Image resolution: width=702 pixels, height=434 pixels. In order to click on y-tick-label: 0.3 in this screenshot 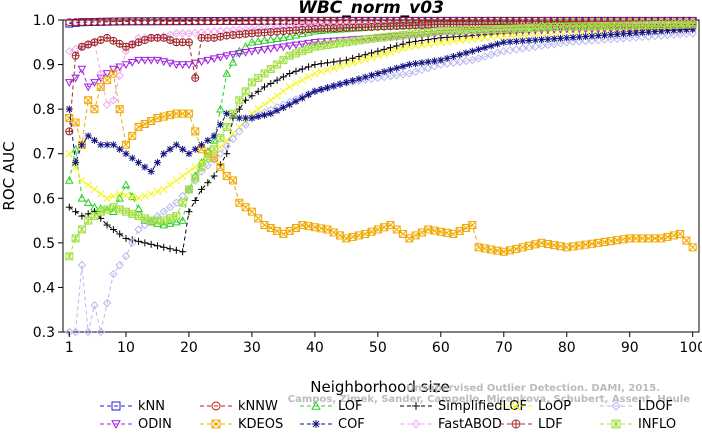, I will do `click(44, 333)`.